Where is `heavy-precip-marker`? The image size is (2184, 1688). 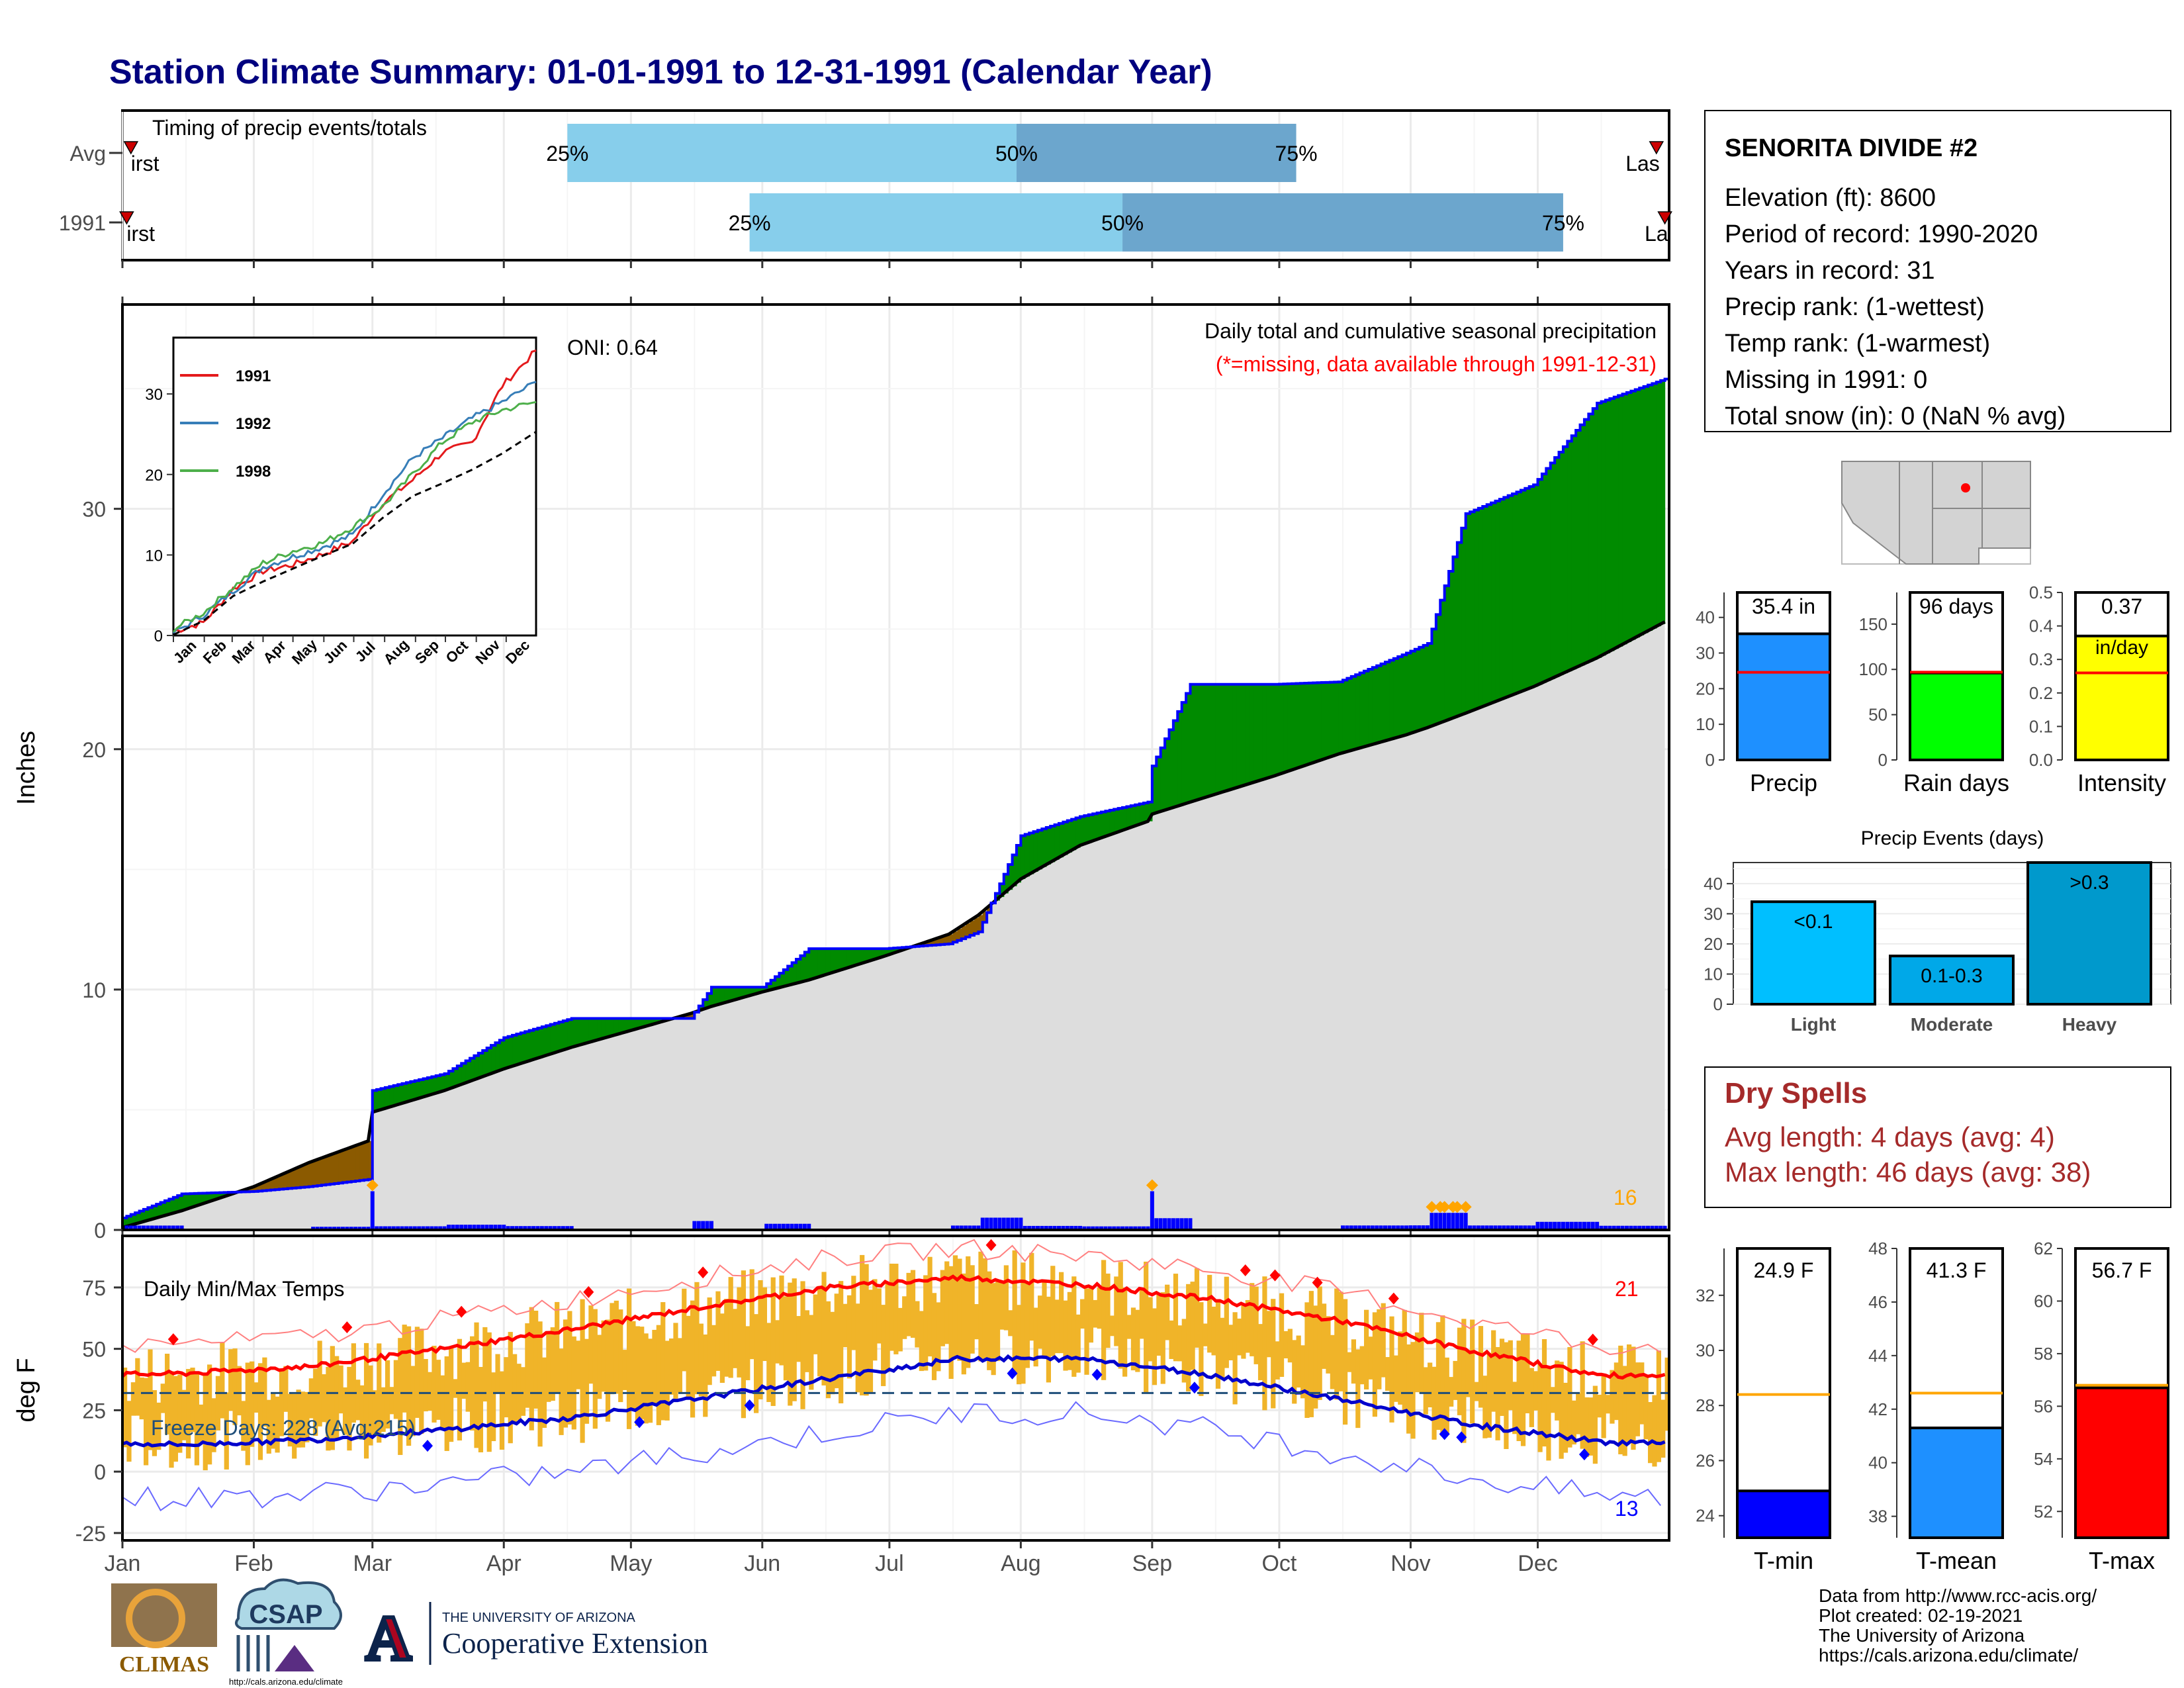
heavy-precip-marker is located at coordinates (1444, 1207).